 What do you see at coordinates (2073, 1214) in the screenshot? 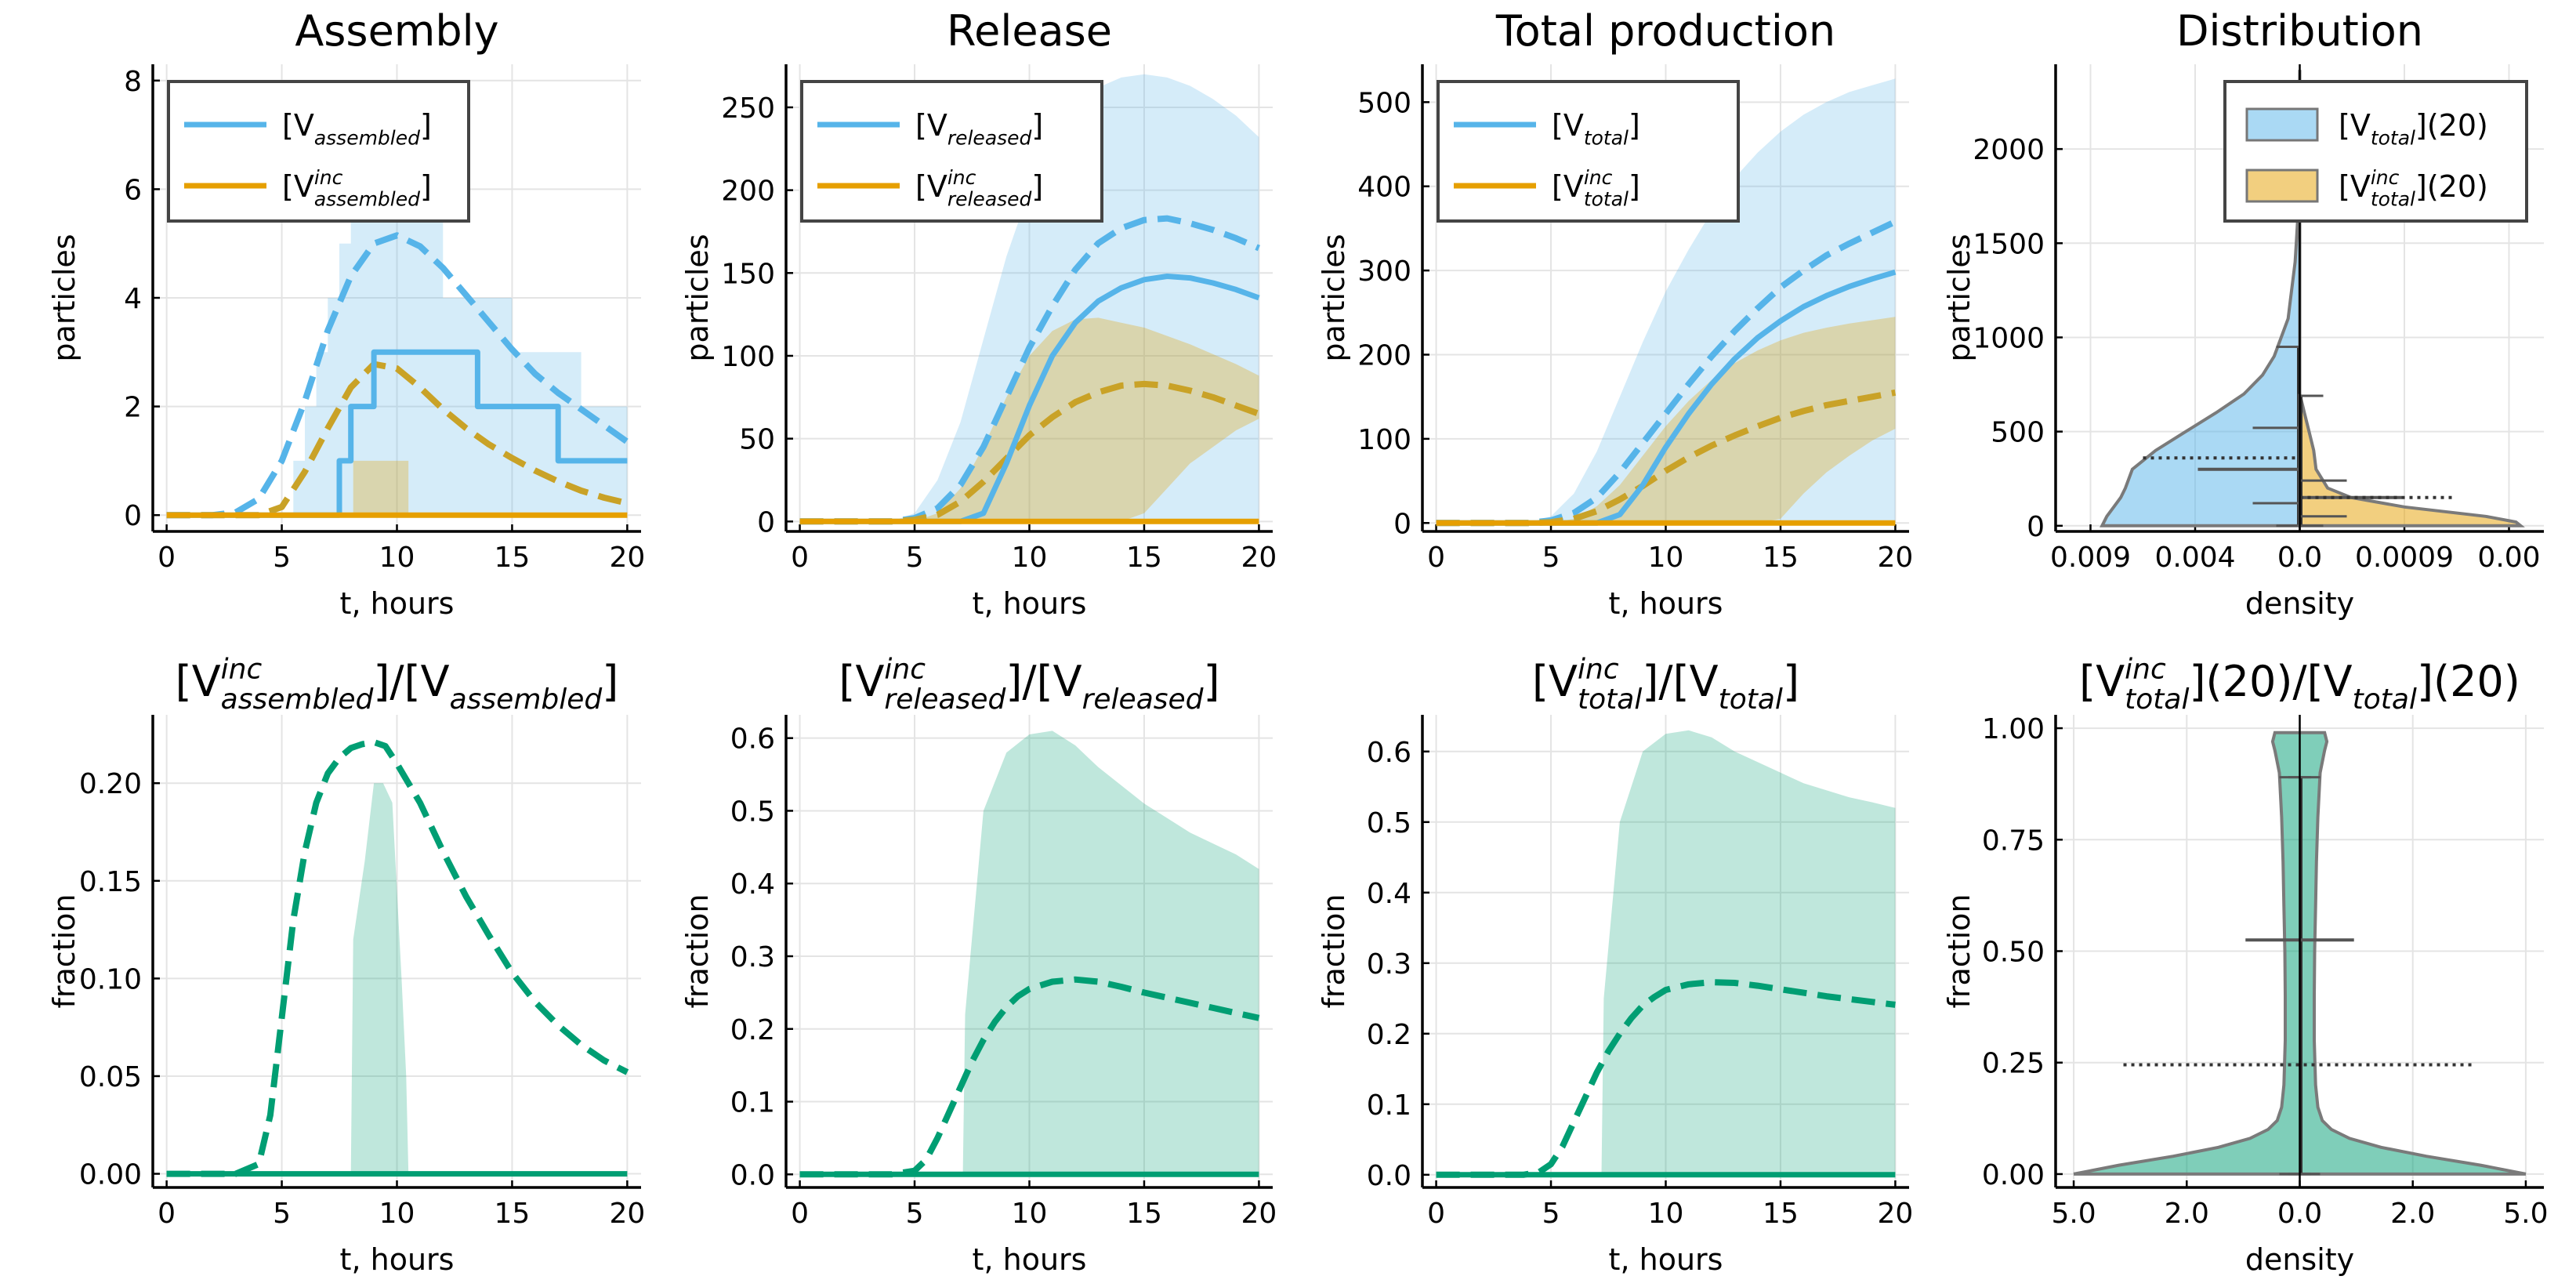
I see `x-tick-label-0: 5.0` at bounding box center [2073, 1214].